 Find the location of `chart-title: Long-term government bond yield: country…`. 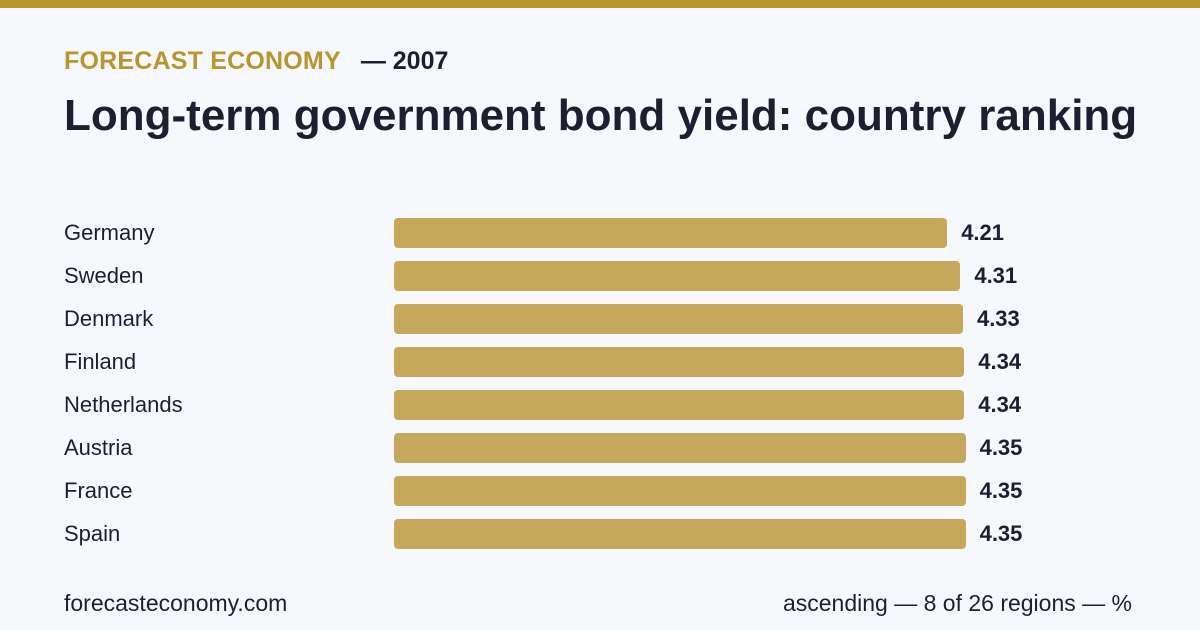

chart-title: Long-term government bond yield: country… is located at coordinates (601, 115).